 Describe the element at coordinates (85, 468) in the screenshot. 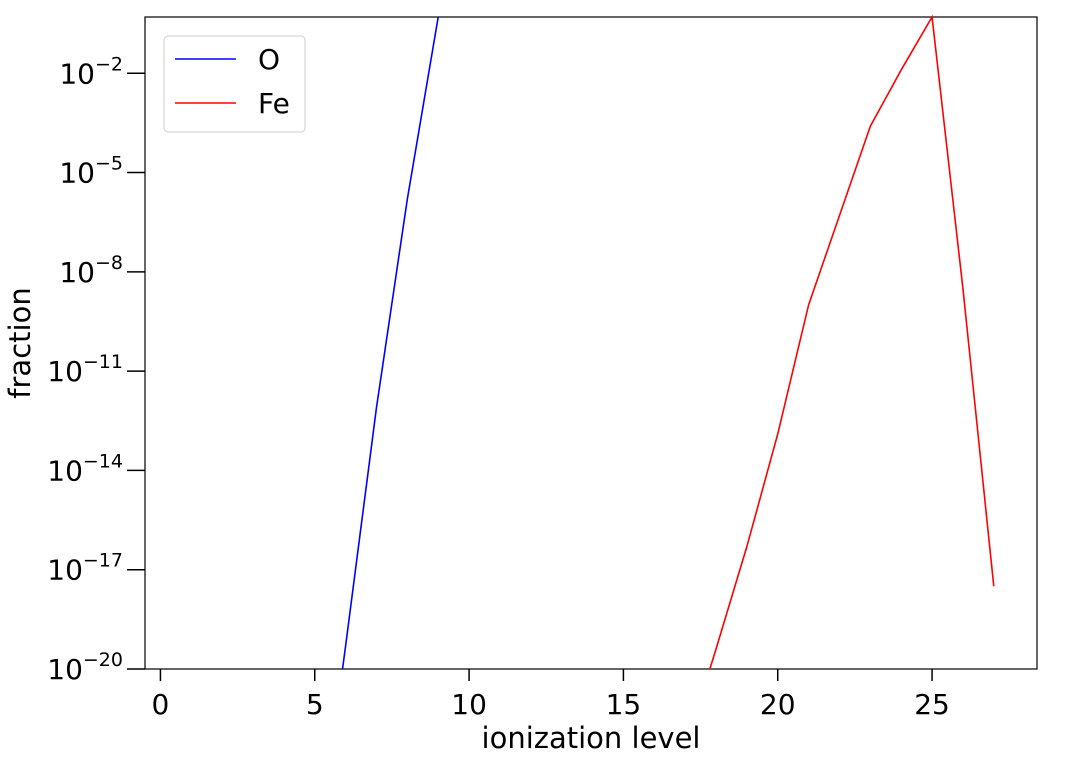

I see `y-tick-label: 10⁻¹⁴` at that location.